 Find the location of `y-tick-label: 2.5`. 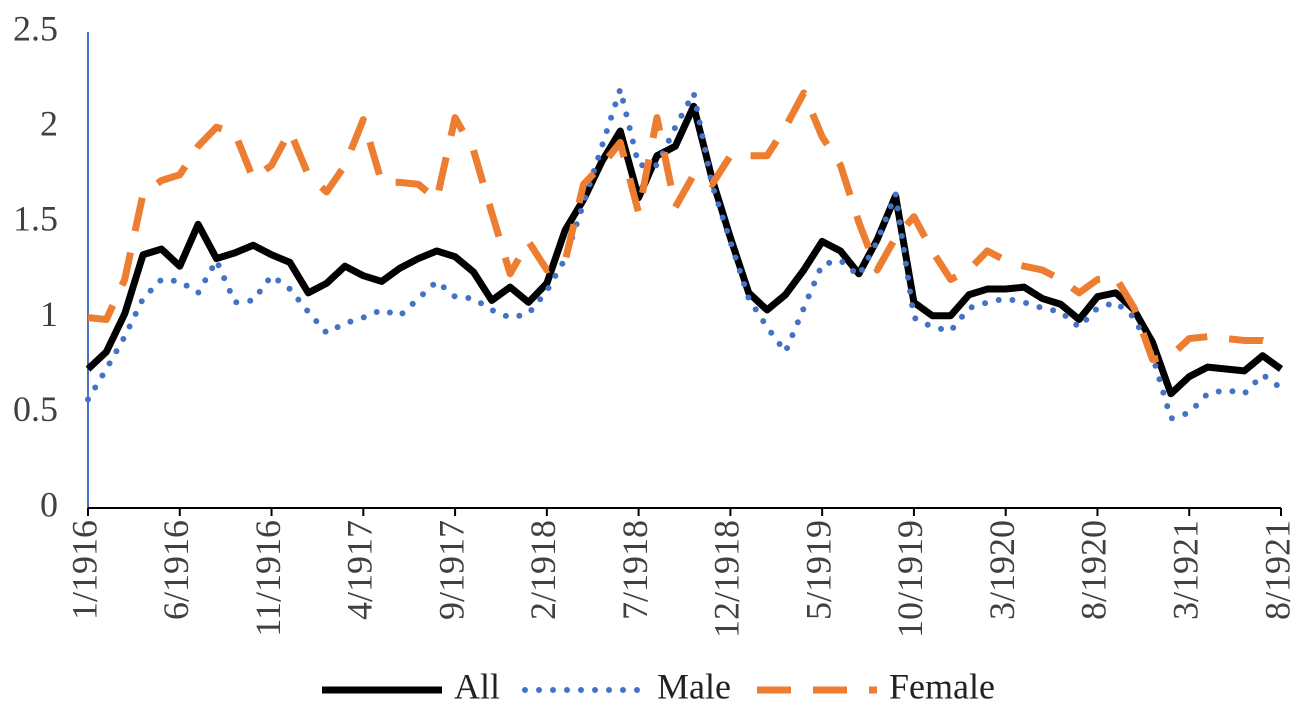

y-tick-label: 2.5 is located at coordinates (35, 28).